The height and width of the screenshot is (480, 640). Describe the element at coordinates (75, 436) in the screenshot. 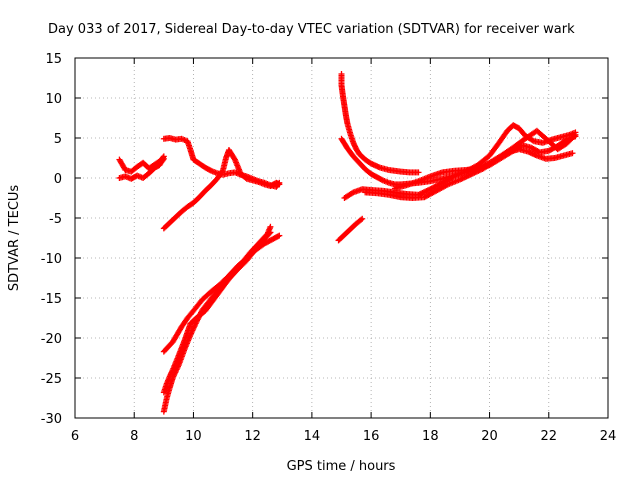

I see `x-tick-label: 6` at that location.